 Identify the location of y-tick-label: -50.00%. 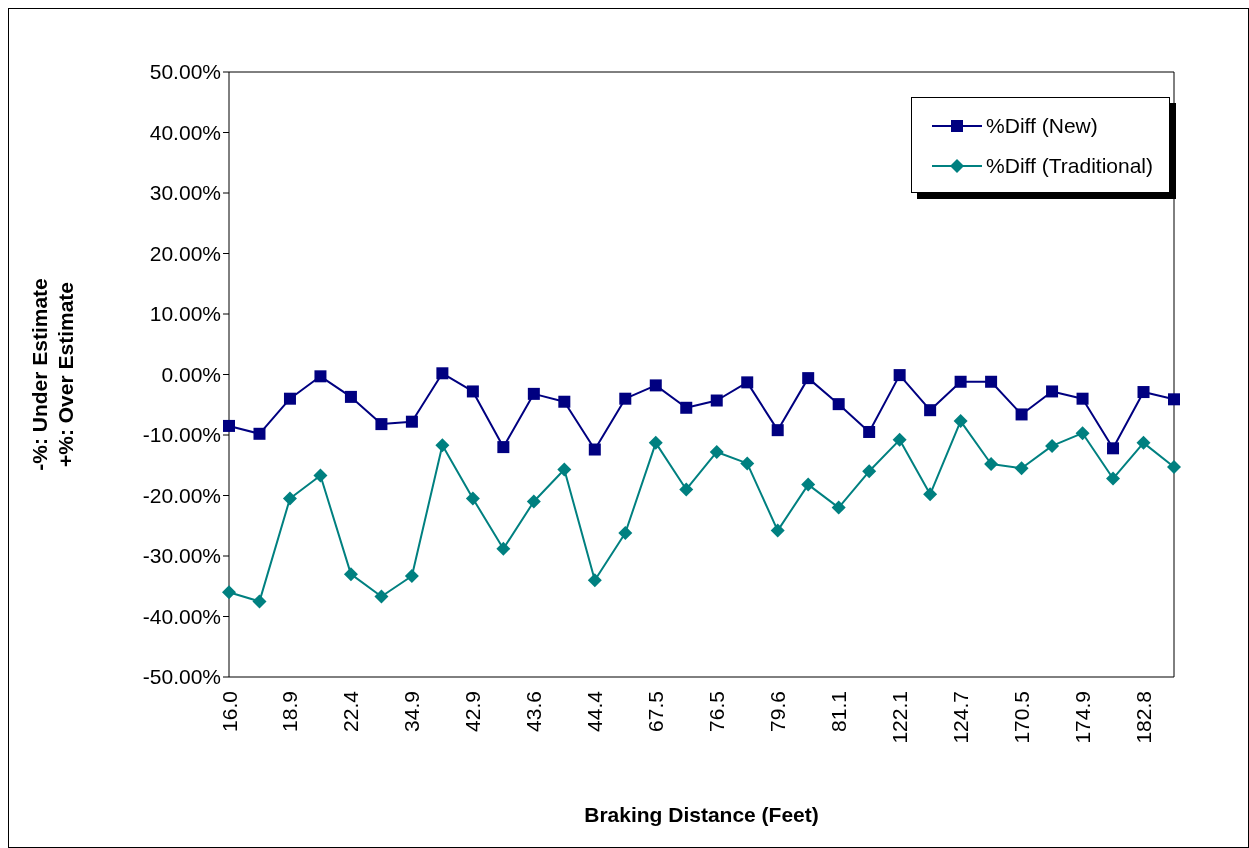
(181, 677).